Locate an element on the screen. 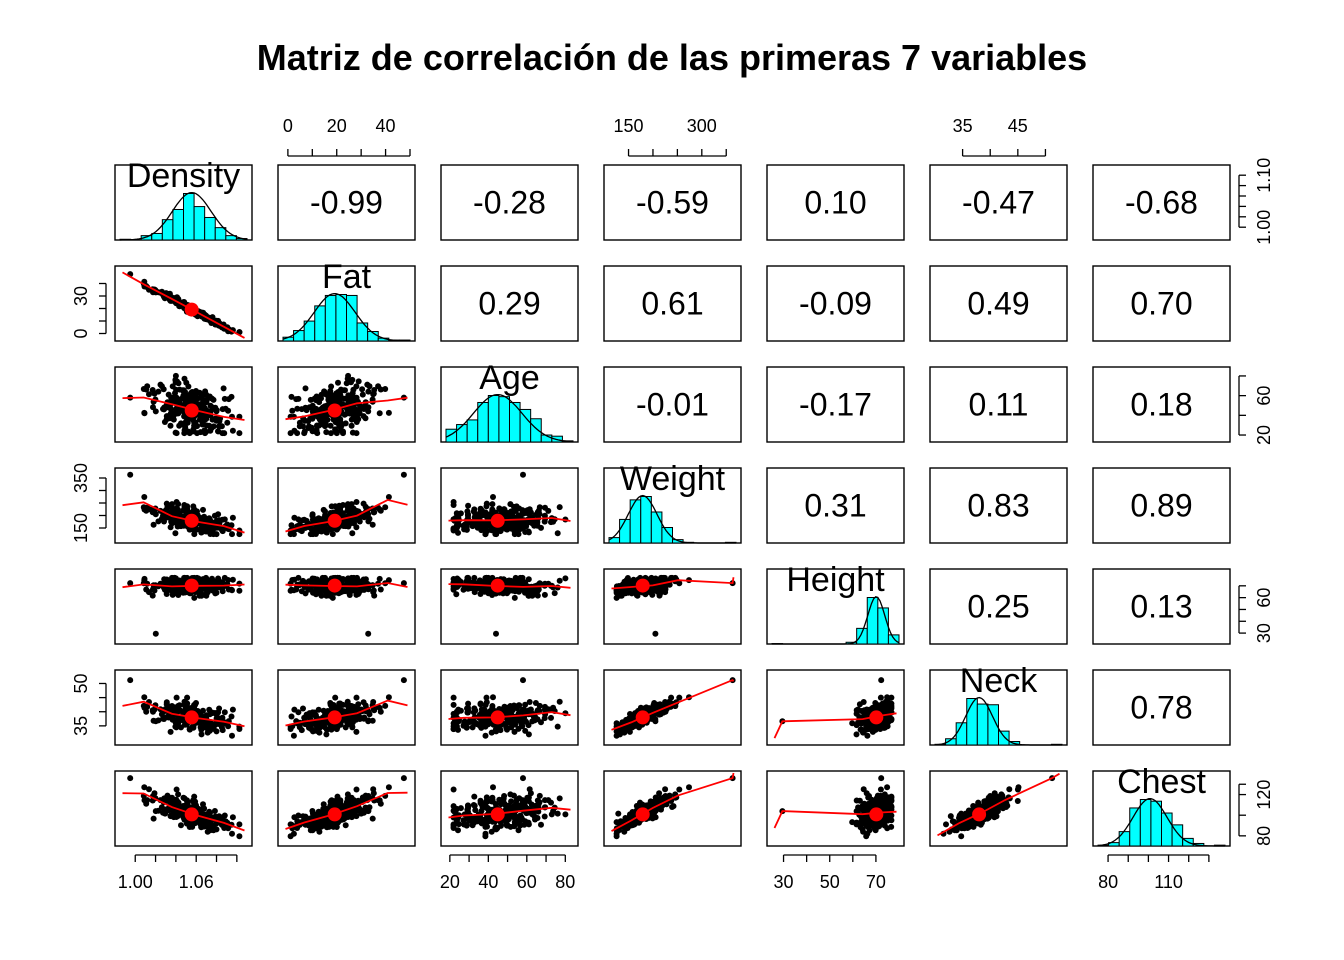  correlation-label: 0.18 is located at coordinates (1161, 405).